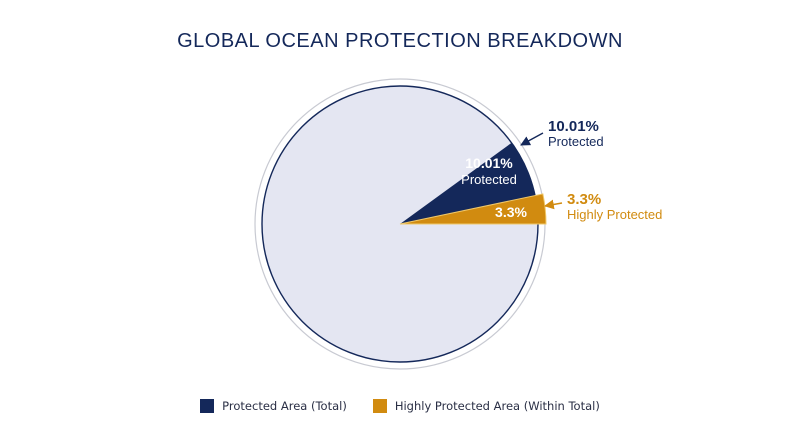 This screenshot has height=447, width=800. I want to click on highly-outside-text: Highly Protected, so click(614, 214).